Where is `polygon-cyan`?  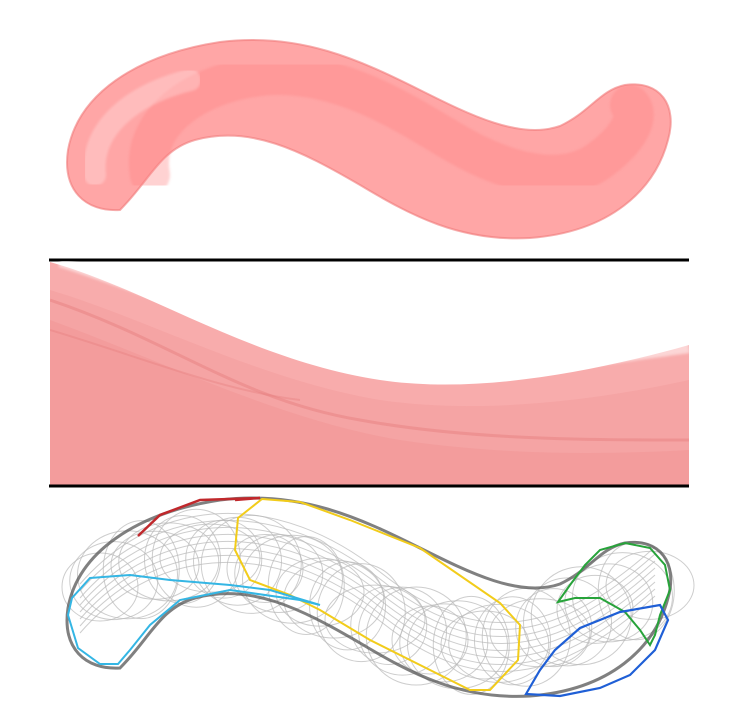 polygon-cyan is located at coordinates (193, 619).